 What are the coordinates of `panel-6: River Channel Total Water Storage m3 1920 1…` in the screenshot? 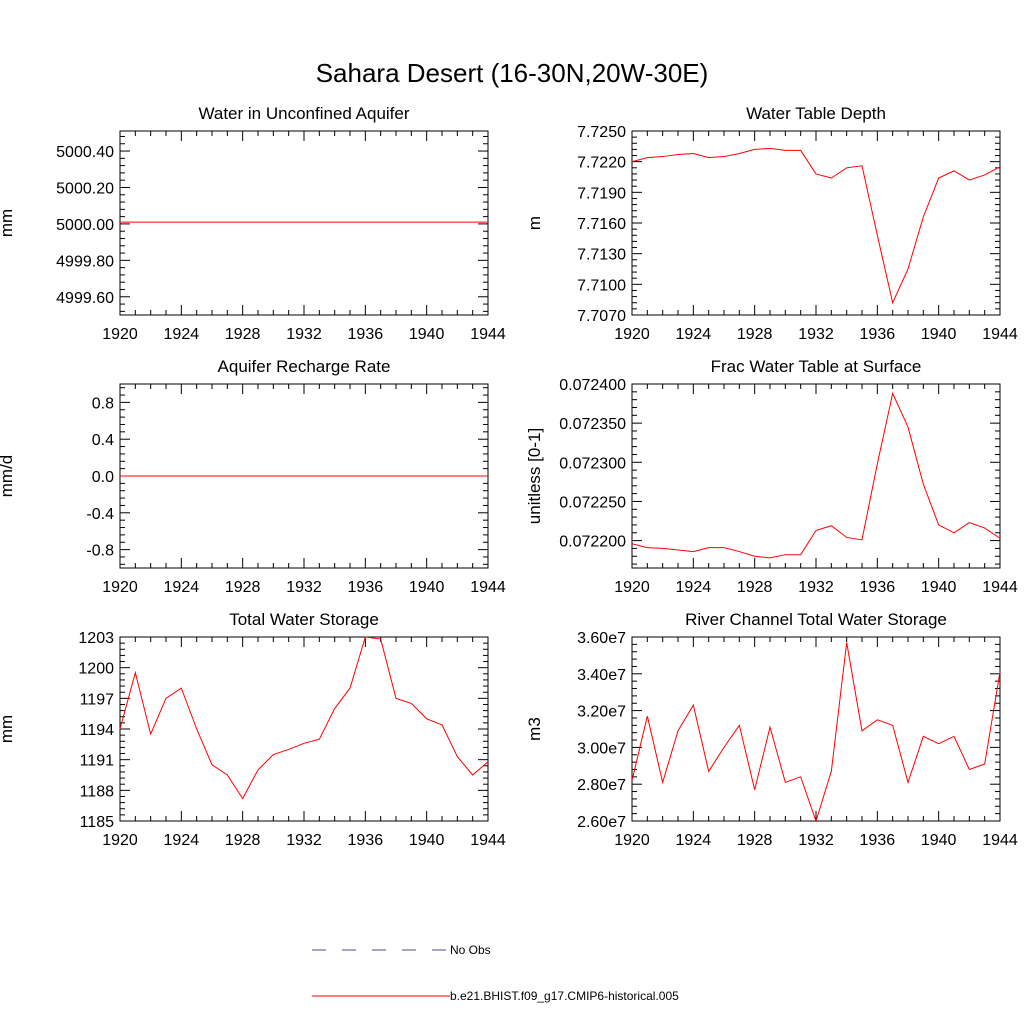 It's located at (771, 729).